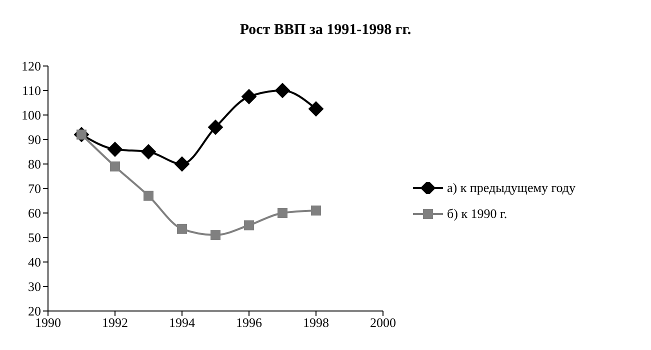  Describe the element at coordinates (34, 140) in the screenshot. I see `y-tick-label: 90` at that location.